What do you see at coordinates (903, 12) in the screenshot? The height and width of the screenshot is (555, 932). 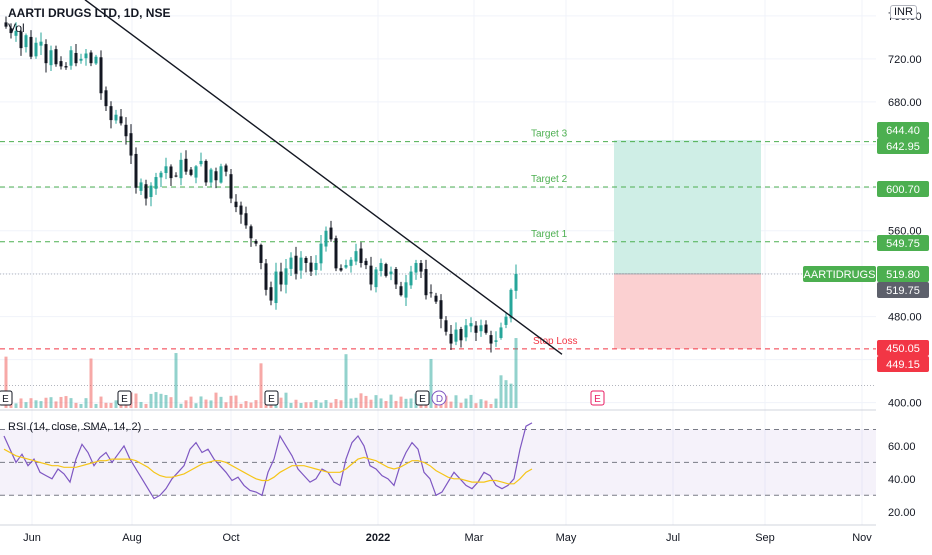 I see `currency-button: INR` at bounding box center [903, 12].